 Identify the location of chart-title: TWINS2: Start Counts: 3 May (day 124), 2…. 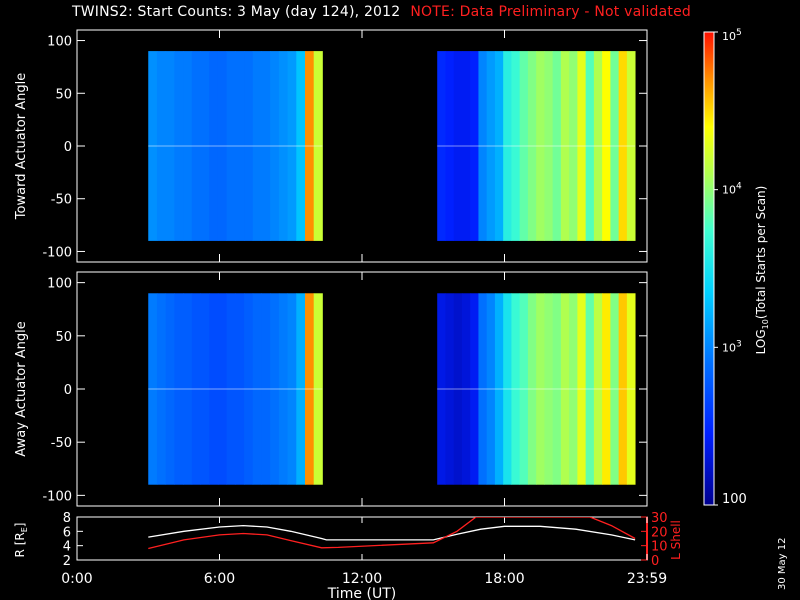
(381, 12).